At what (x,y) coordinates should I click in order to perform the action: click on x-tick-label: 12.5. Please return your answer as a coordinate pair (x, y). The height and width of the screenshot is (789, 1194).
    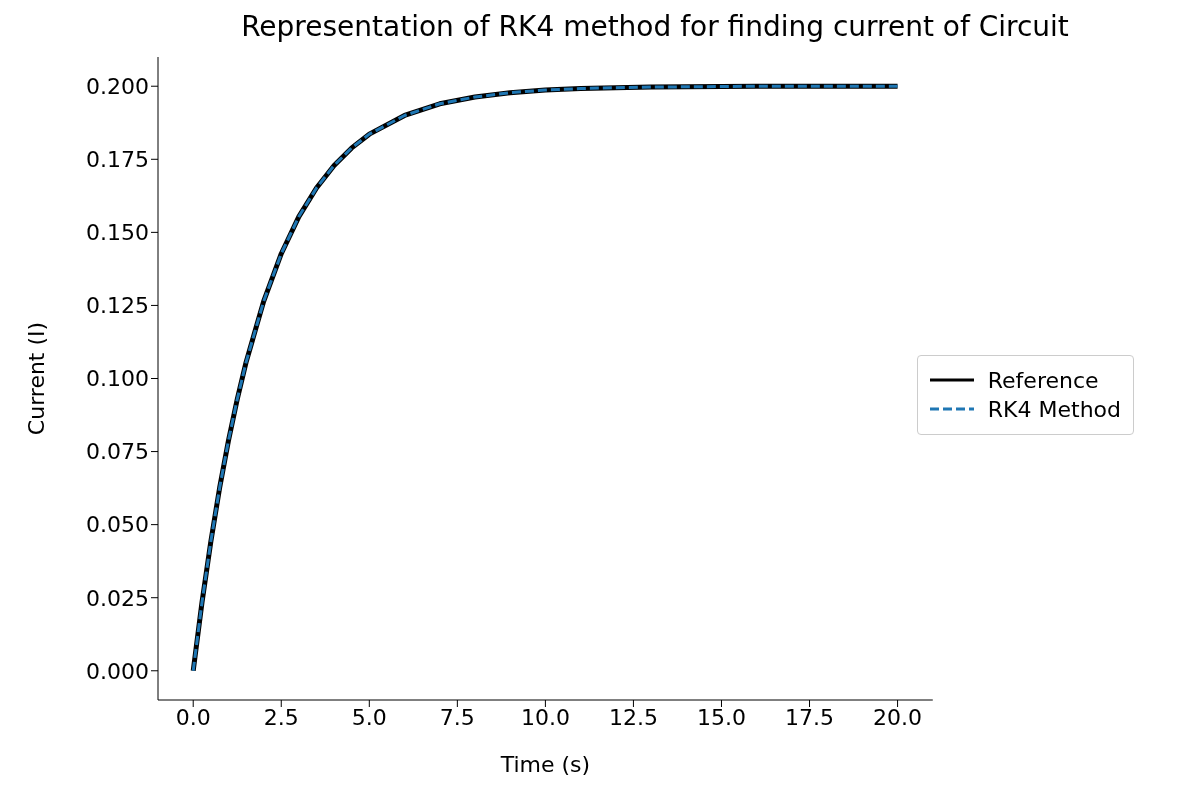
    Looking at the image, I should click on (633, 717).